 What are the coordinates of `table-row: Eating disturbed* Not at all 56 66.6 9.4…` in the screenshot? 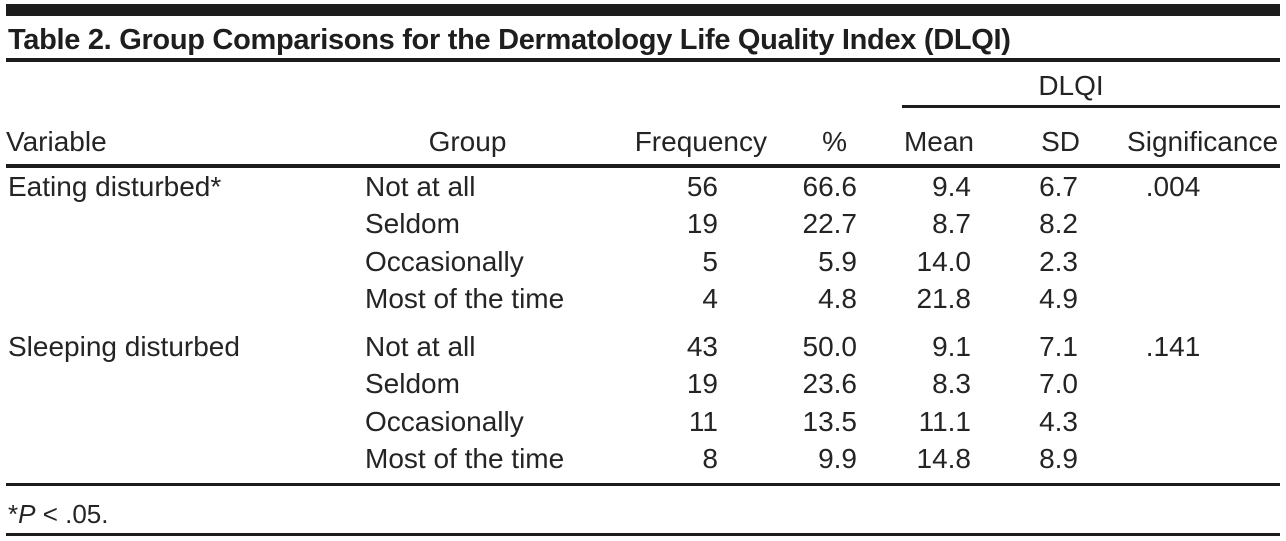 It's located at (643, 186).